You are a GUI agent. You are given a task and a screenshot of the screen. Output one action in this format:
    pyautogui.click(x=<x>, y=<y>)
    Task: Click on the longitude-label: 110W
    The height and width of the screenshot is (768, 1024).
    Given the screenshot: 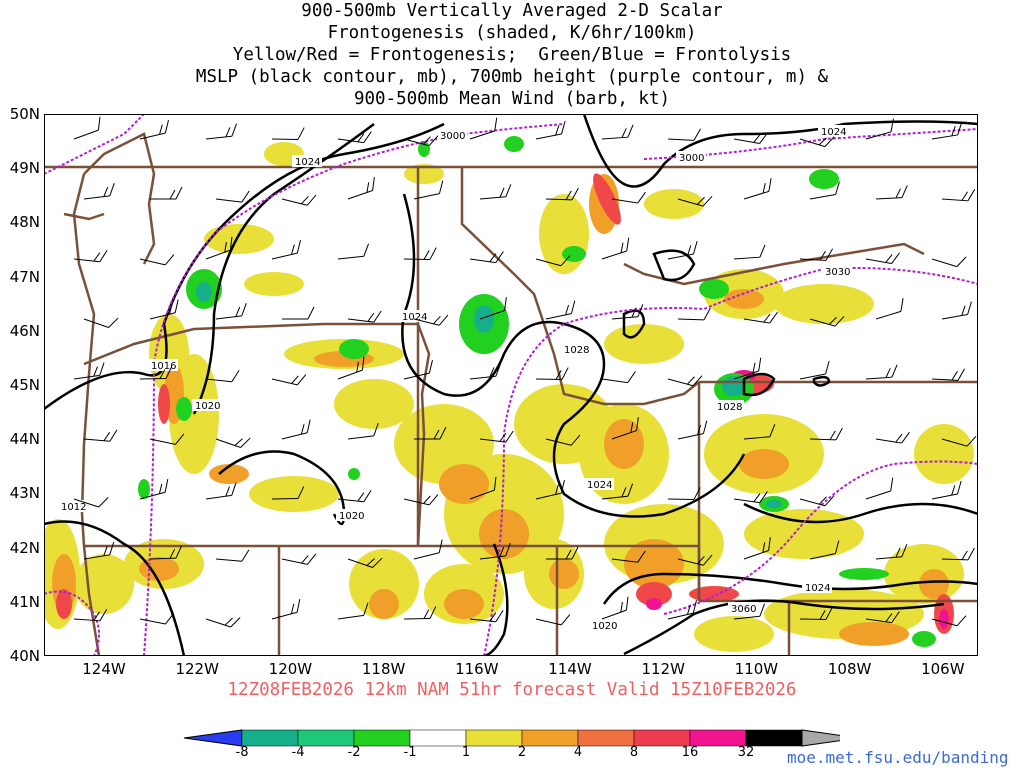 What is the action you would take?
    pyautogui.click(x=756, y=669)
    